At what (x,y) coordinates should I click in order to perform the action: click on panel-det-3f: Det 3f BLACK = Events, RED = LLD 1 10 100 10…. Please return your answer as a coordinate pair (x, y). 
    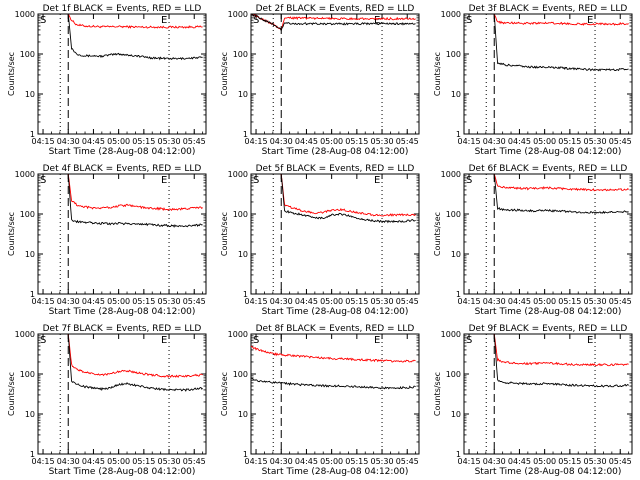
    Looking at the image, I should click on (533, 80).